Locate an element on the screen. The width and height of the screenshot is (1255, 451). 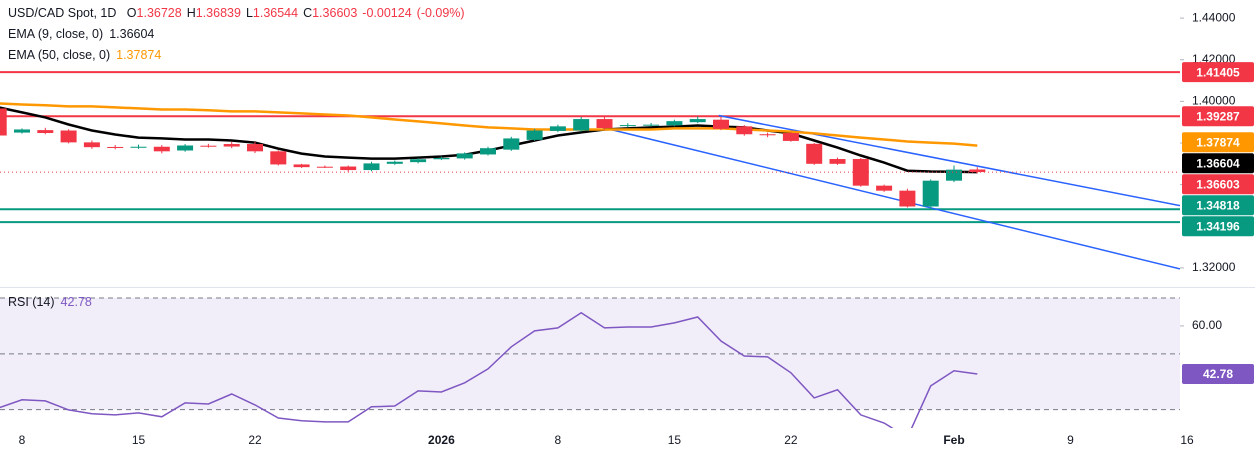
price-badge-label: 1.34196 is located at coordinates (1218, 226).